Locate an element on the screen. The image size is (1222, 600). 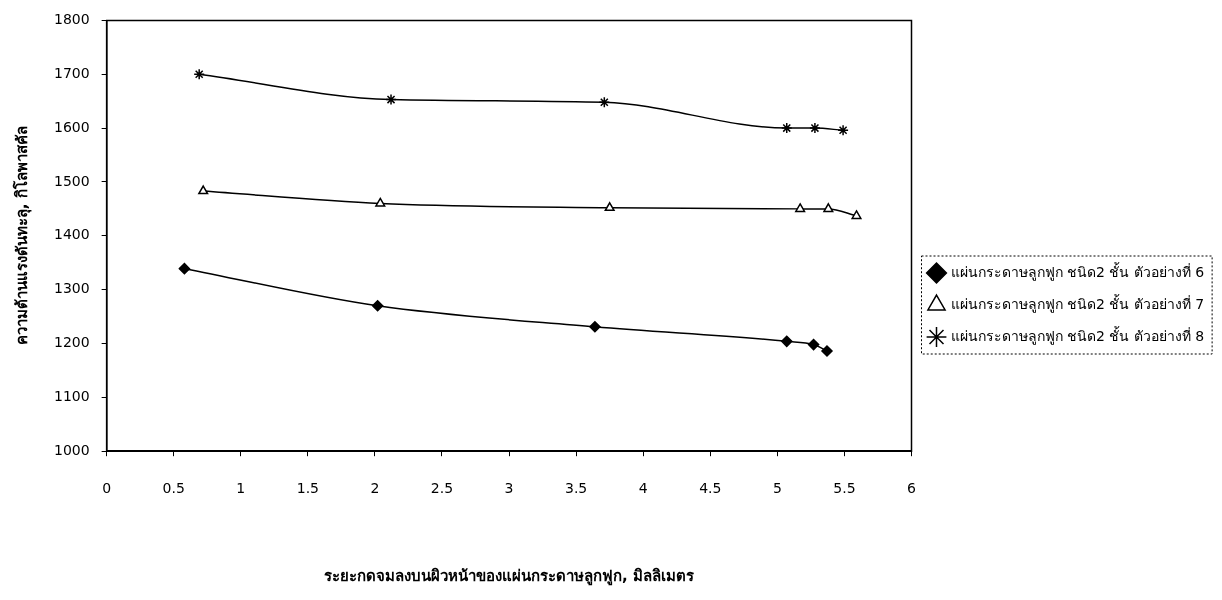
legend-label: แผ่นกระดาษลูกฟูก ชนิด2 ชั้น ตัวอย่างที่ 6 is located at coordinates (1077, 271).